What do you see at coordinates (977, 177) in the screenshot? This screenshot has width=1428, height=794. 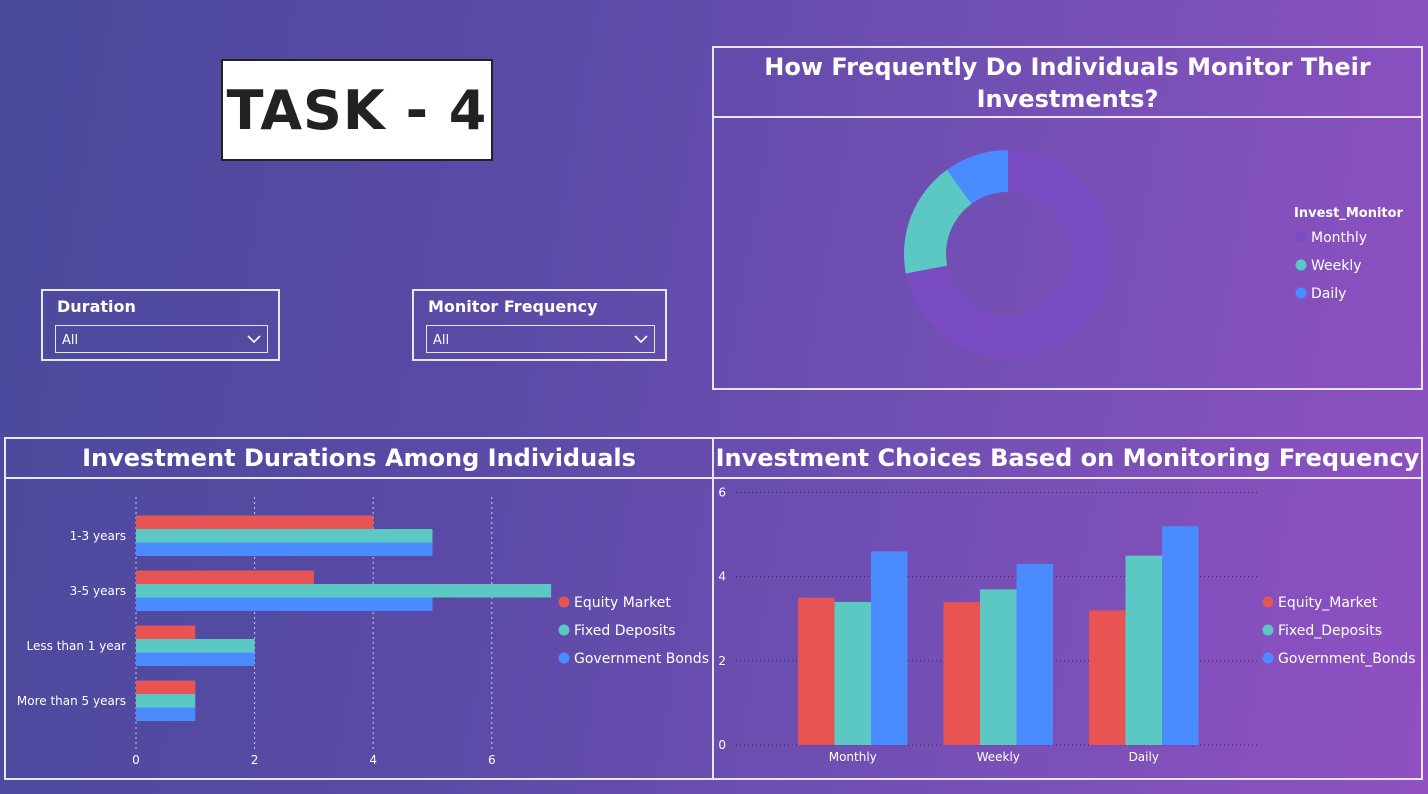 I see `donut-slice-daily` at bounding box center [977, 177].